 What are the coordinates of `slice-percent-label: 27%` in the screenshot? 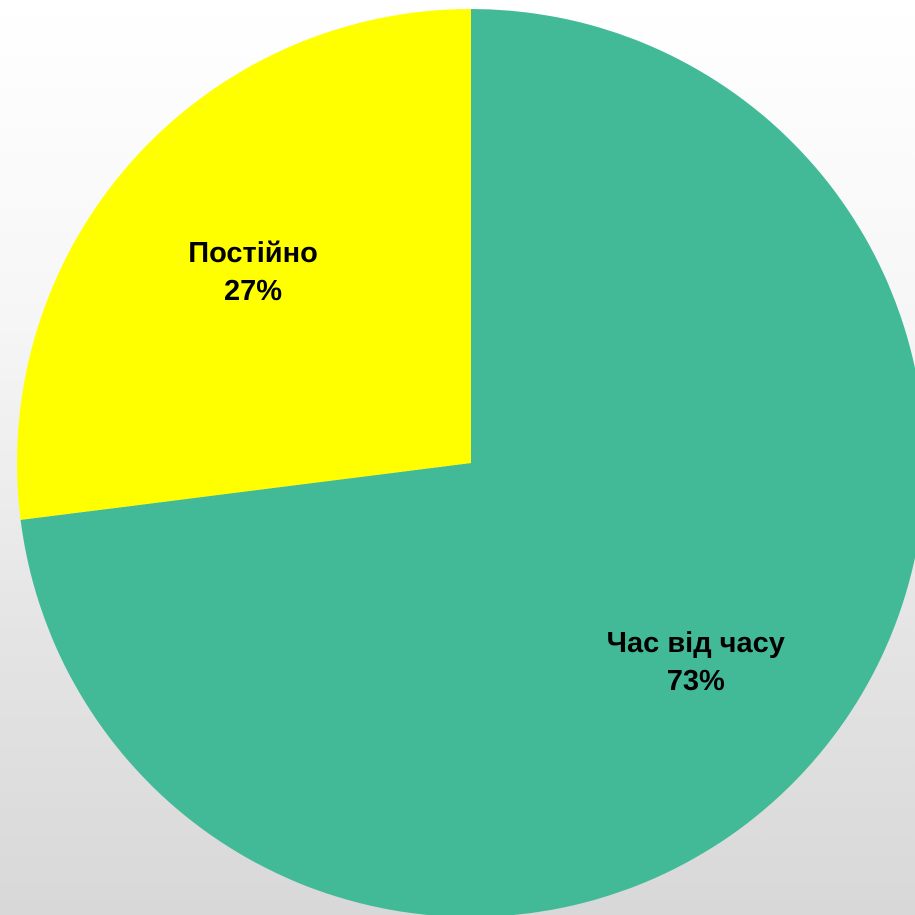 It's located at (253, 291).